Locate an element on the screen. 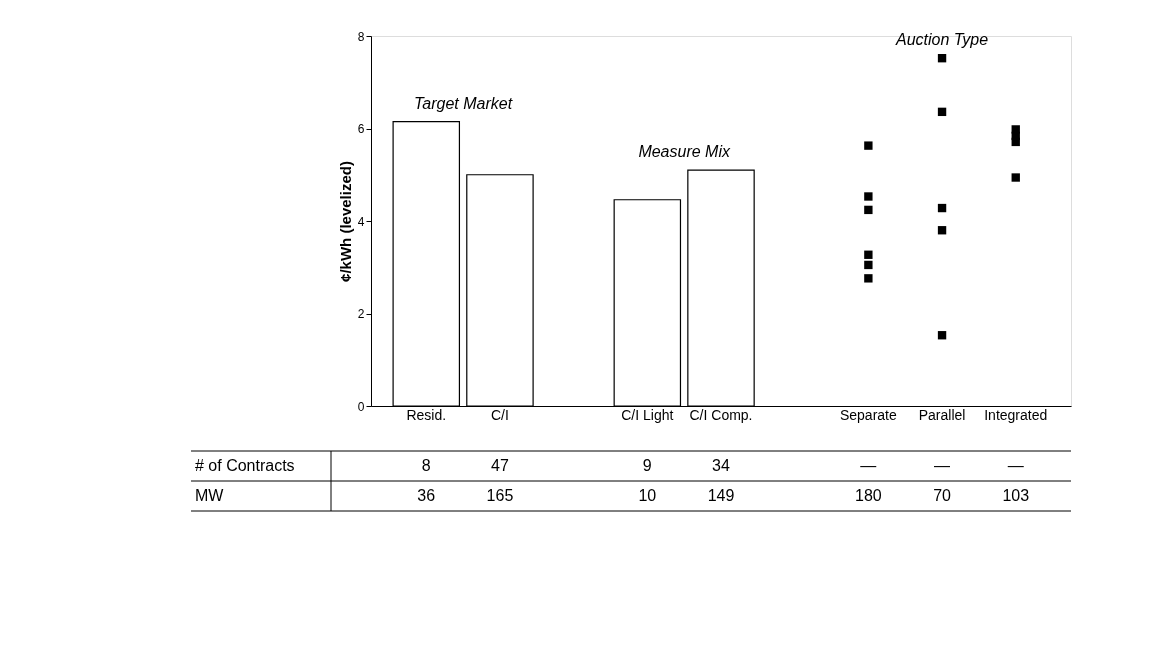 Image resolution: width=1167 pixels, height=671 pixels. annotation: Target Market is located at coordinates (463, 103).